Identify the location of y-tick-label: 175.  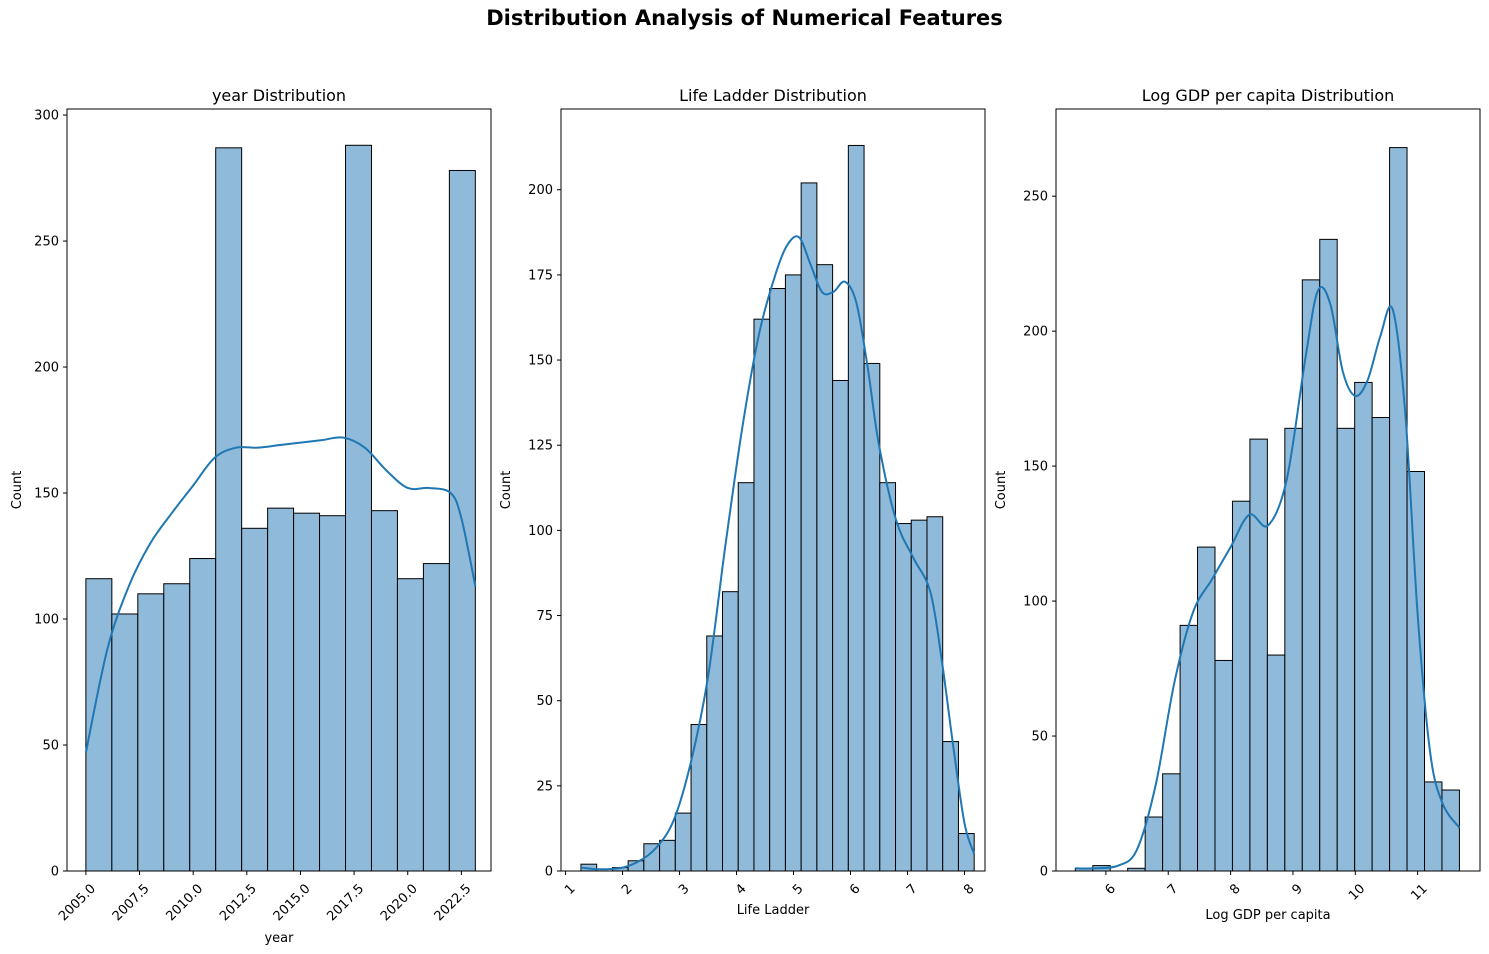
(540, 275).